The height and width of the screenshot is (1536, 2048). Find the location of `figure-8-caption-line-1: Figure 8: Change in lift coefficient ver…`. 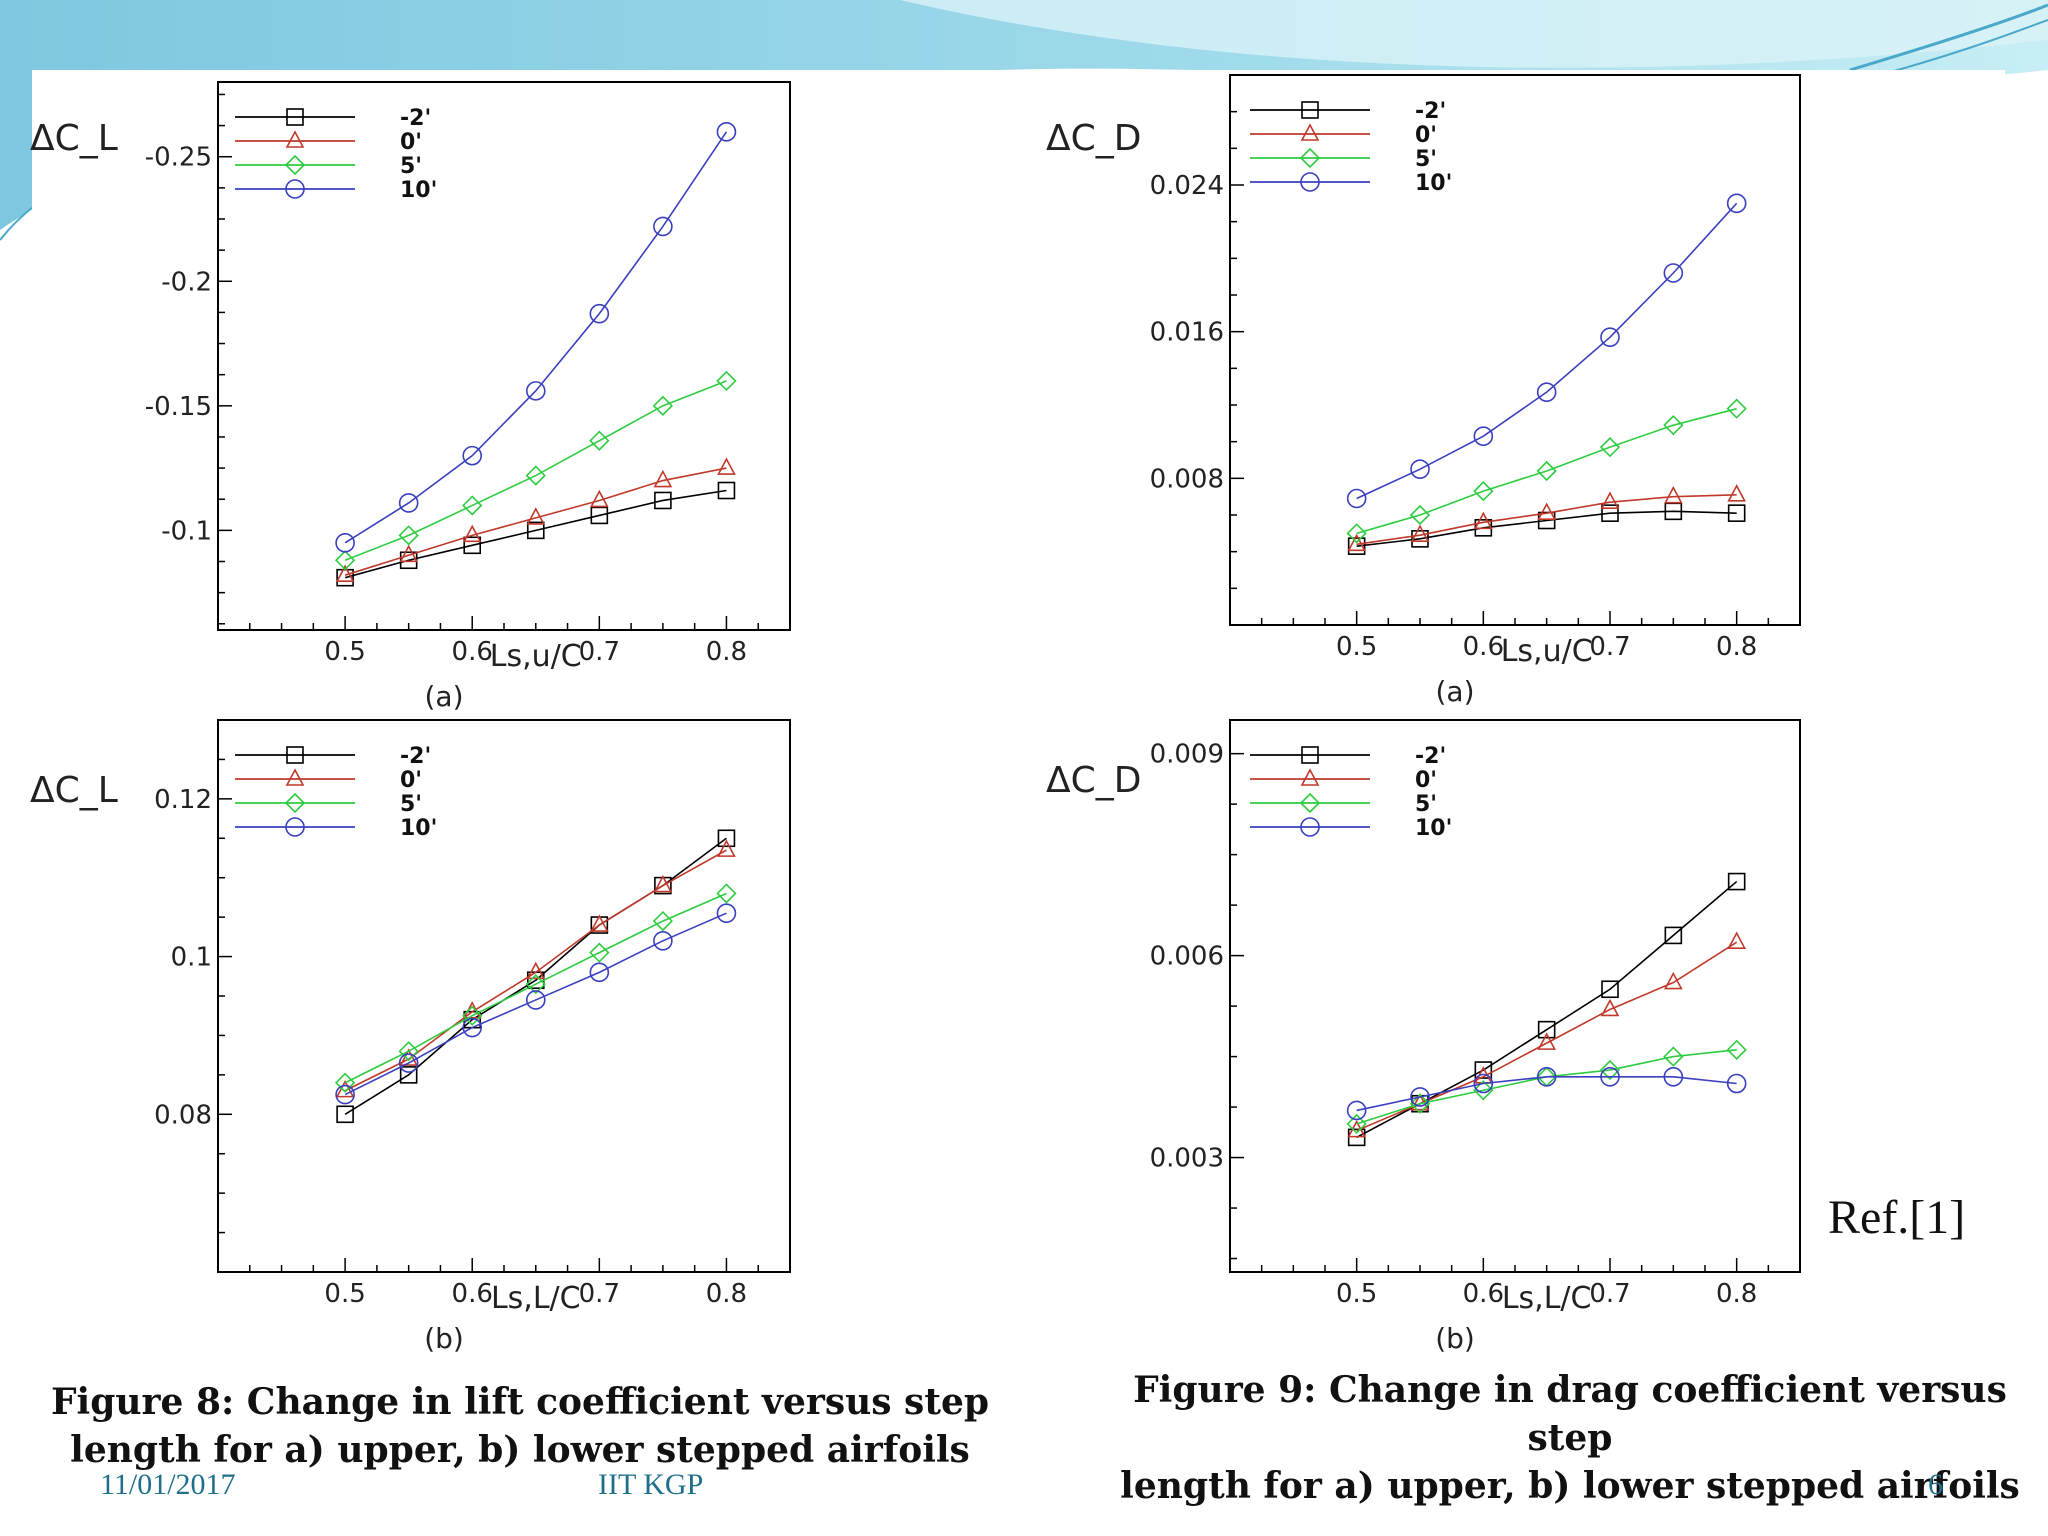

figure-8-caption-line-1: Figure 8: Change in lift coefficient ver… is located at coordinates (520, 1402).